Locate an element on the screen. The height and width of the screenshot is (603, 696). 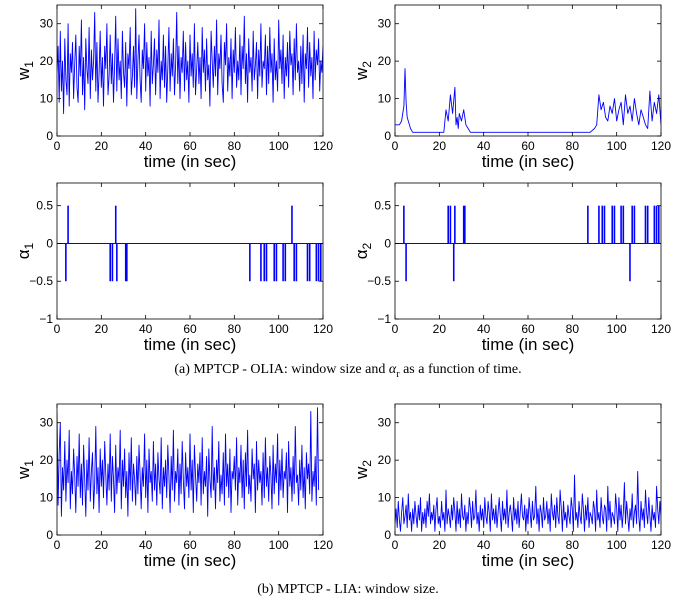
chart-a-w1: 0 20 40 60 80 100 120 0 10 20 30 time (in sec) w1 is located at coordinates (173, 87).